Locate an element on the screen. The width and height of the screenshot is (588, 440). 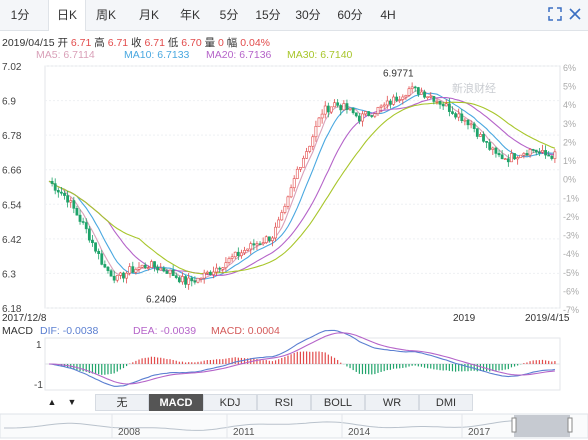
indicator-tab-1: MACD is located at coordinates (176, 402).